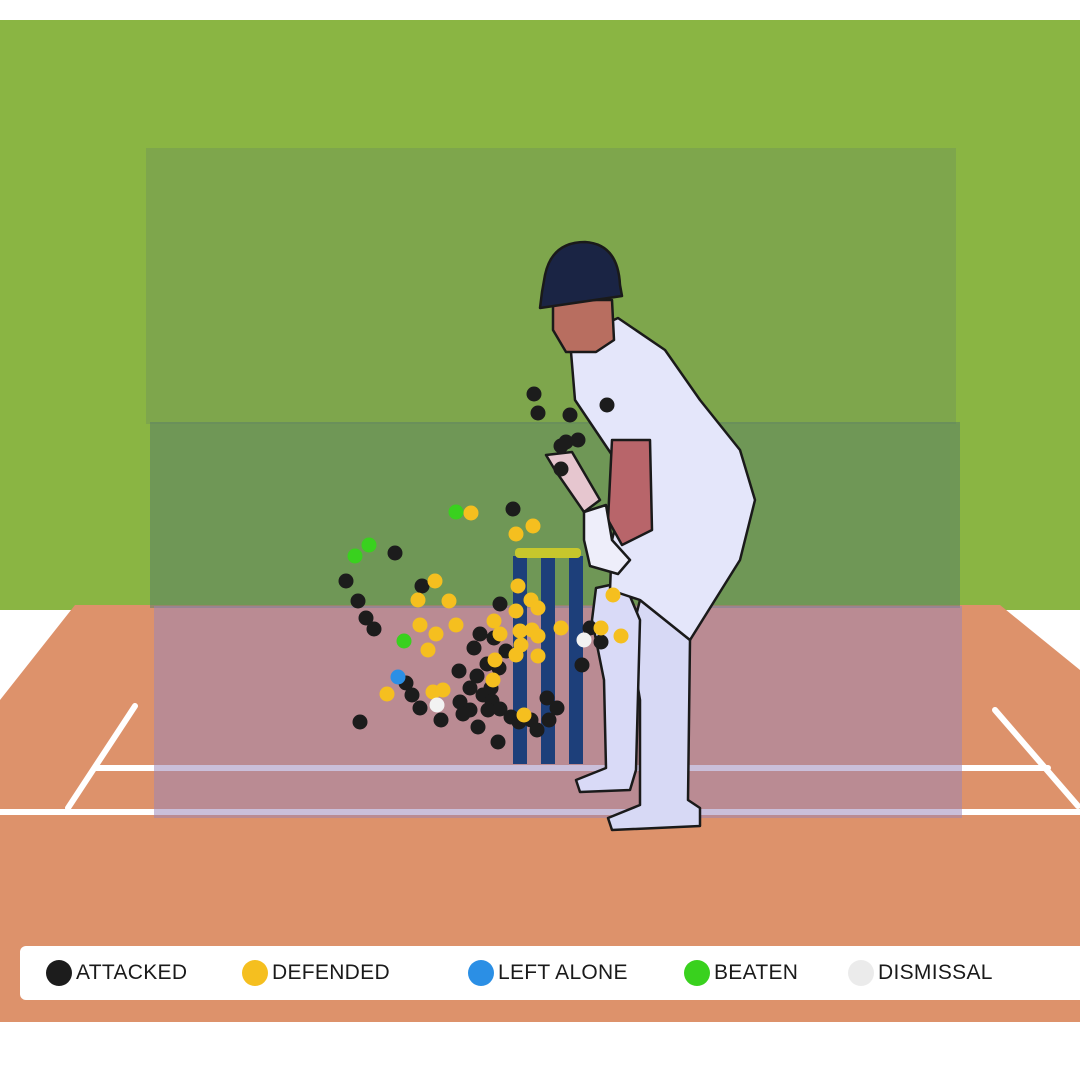  Describe the element at coordinates (563, 972) in the screenshot. I see `legend-label-left-alone: LEFT ALONE` at that location.